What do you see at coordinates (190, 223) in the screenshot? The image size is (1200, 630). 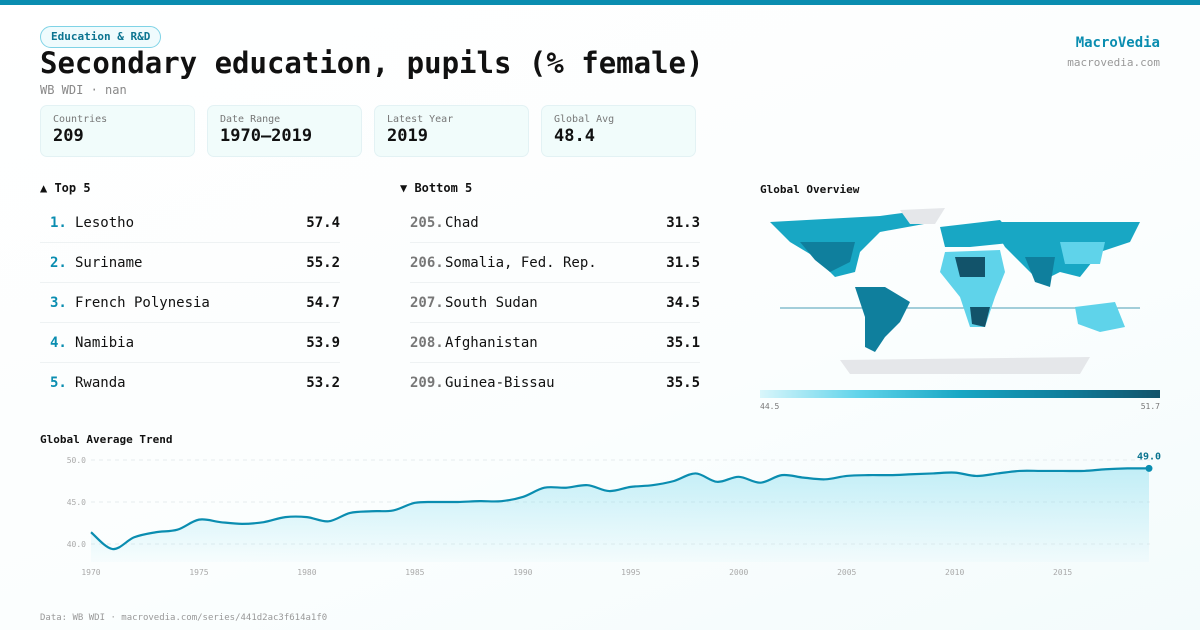 I see `list-item: 1. Lesotho 57.4` at bounding box center [190, 223].